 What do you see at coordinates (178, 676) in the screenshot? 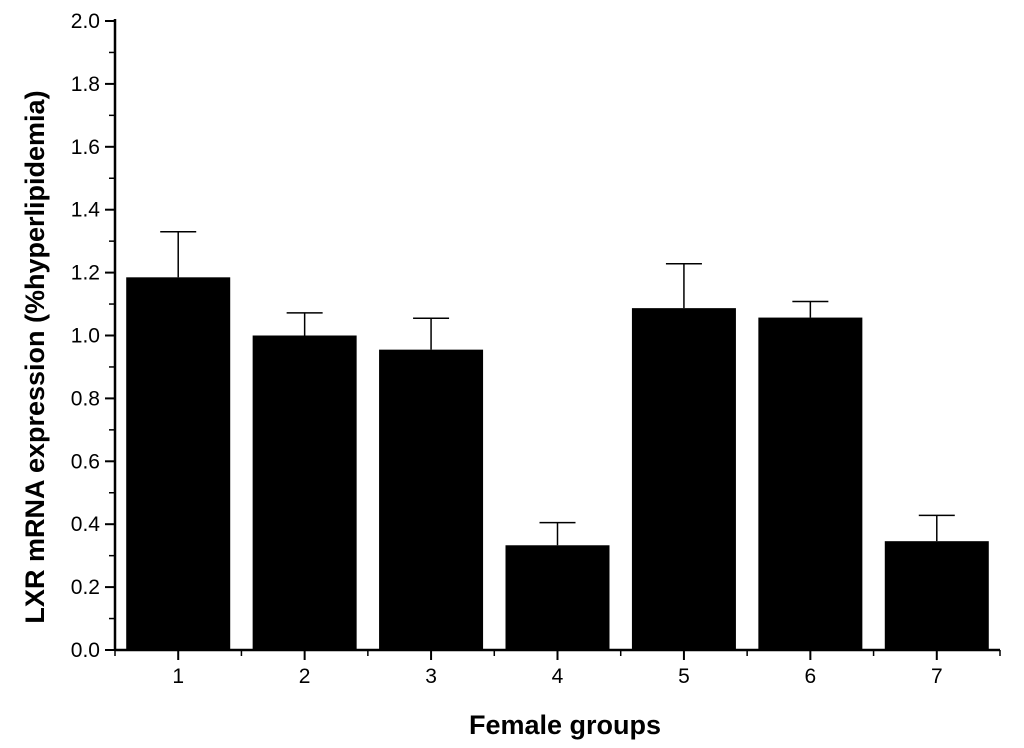
I see `x-tick-label: 1` at bounding box center [178, 676].